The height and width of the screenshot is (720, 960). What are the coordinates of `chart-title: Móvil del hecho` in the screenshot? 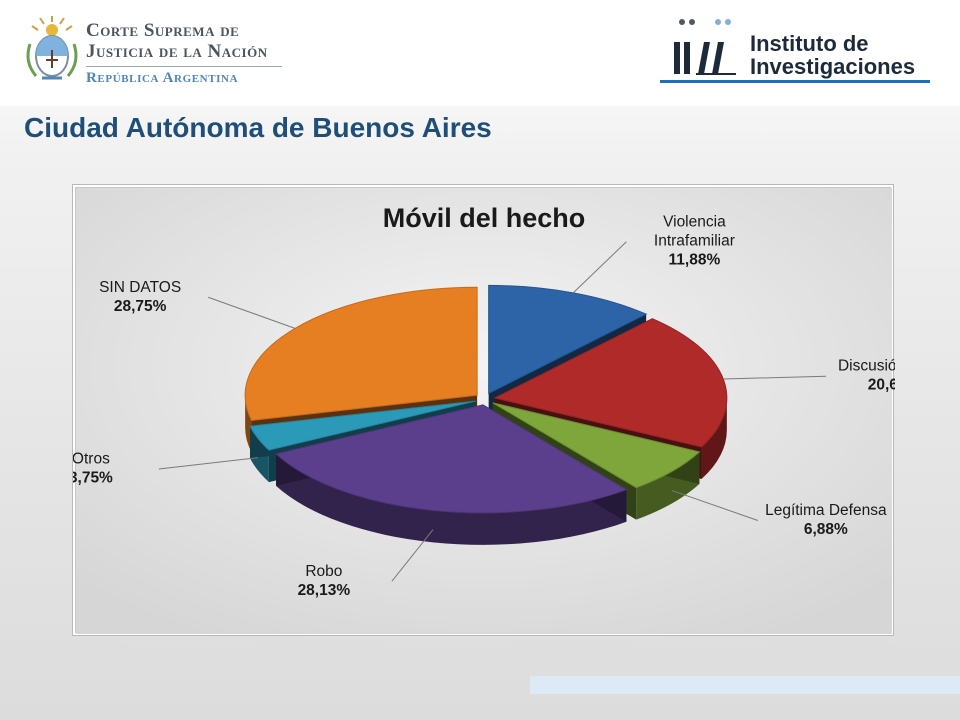 It's located at (484, 218).